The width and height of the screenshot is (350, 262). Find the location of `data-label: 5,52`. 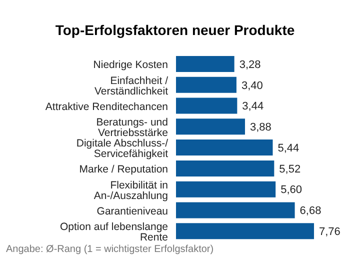

data-label: 5,52 is located at coordinates (290, 169).